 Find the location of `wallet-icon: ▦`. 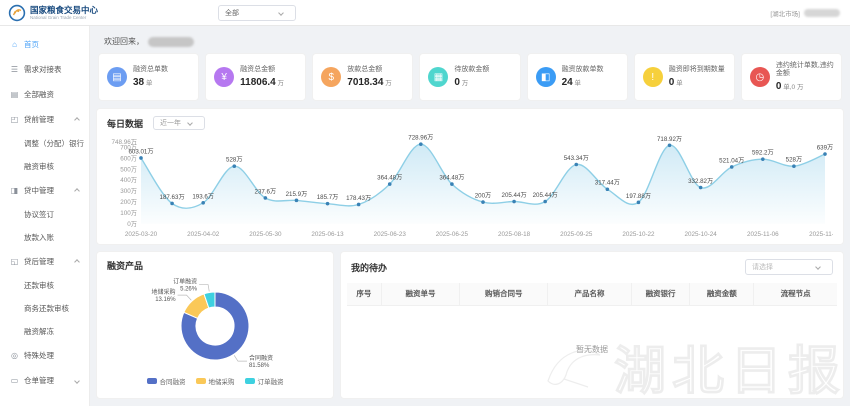

wallet-icon: ▦ is located at coordinates (438, 77).